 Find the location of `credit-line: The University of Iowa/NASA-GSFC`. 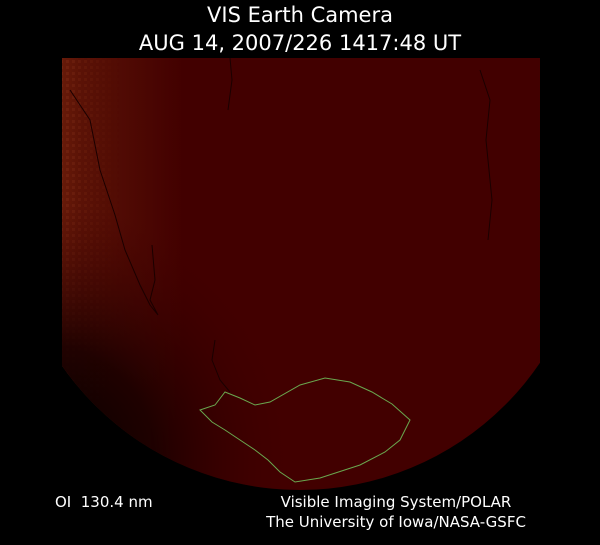

credit-line: The University of Iowa/NASA-GSFC is located at coordinates (395, 522).